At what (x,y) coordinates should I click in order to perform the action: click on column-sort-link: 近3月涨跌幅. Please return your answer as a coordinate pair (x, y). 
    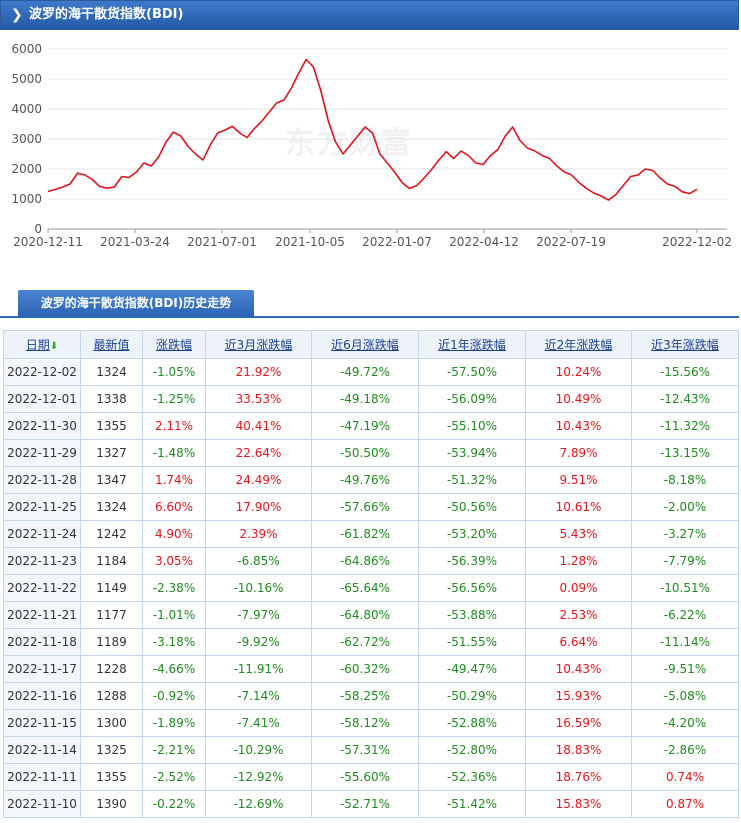
    Looking at the image, I should click on (258, 345).